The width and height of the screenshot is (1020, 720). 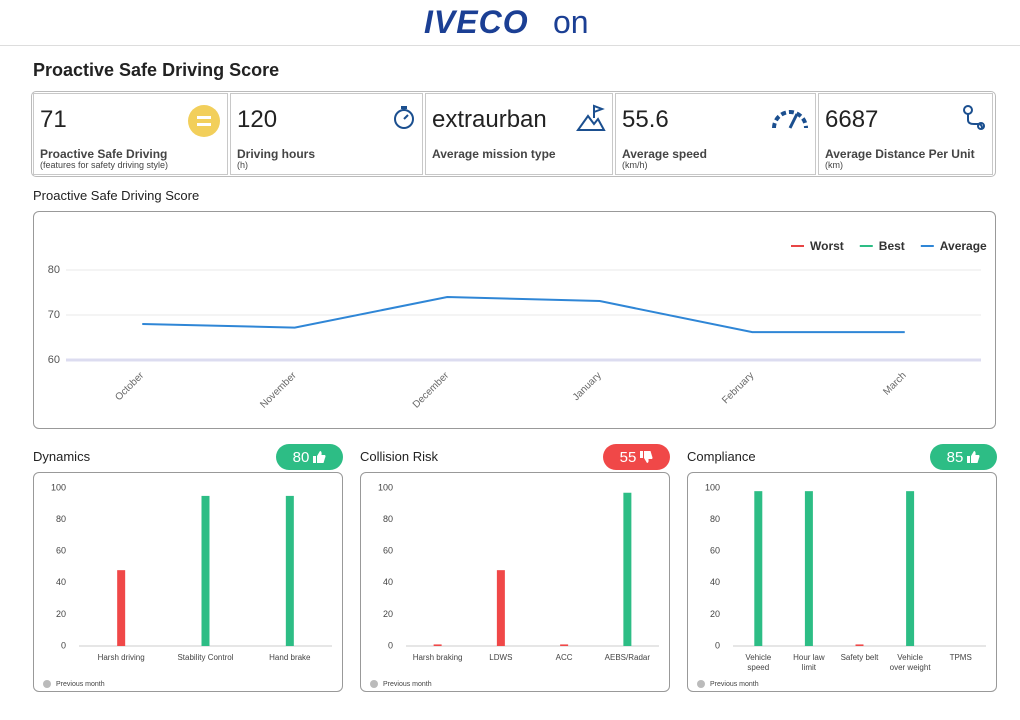 I want to click on score-value: 55, so click(x=628, y=457).